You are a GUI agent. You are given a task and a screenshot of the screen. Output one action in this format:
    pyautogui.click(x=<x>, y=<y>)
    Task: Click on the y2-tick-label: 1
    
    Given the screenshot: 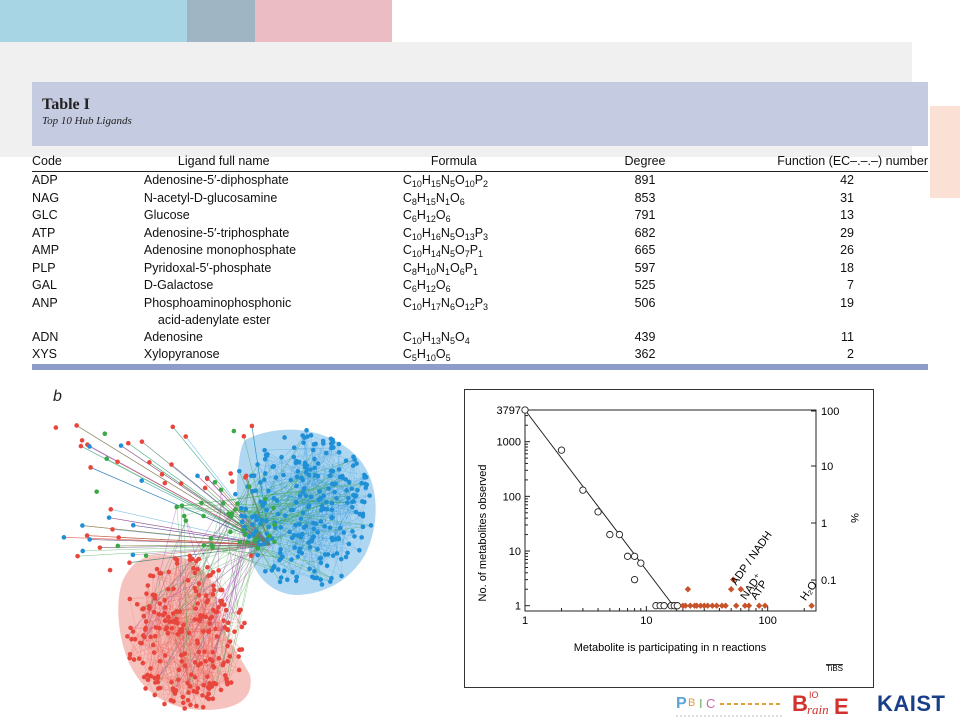 What is the action you would take?
    pyautogui.click(x=824, y=524)
    